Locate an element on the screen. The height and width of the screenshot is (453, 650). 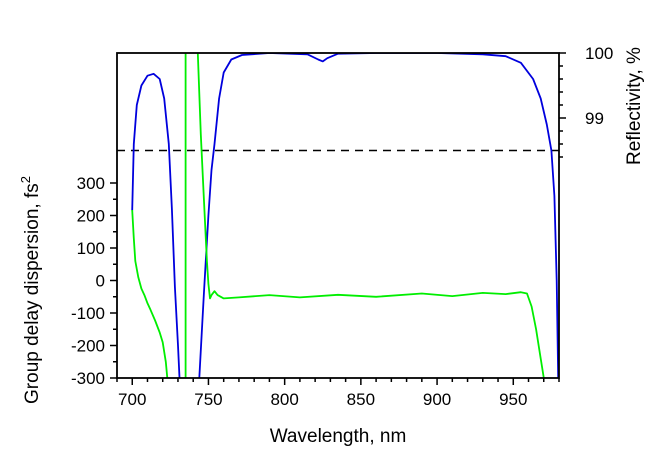
x-tick-label: 950 is located at coordinates (513, 399).